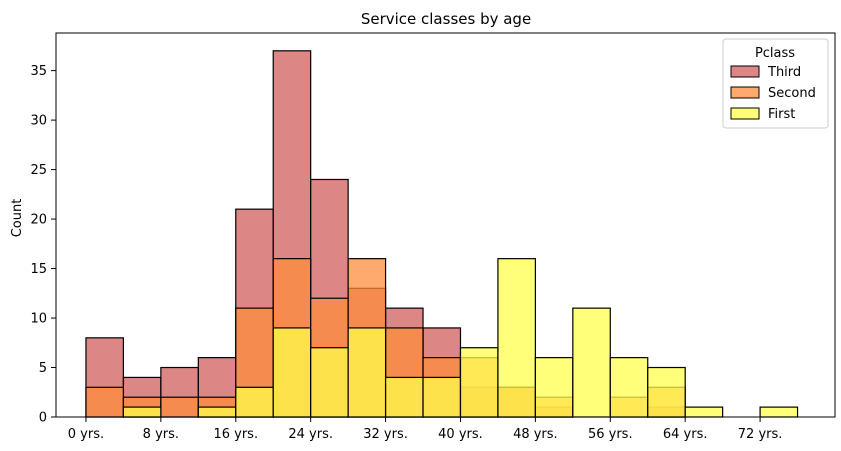 This screenshot has height=451, width=841. What do you see at coordinates (535, 434) in the screenshot?
I see `x-tick-label: 48 yrs.` at bounding box center [535, 434].